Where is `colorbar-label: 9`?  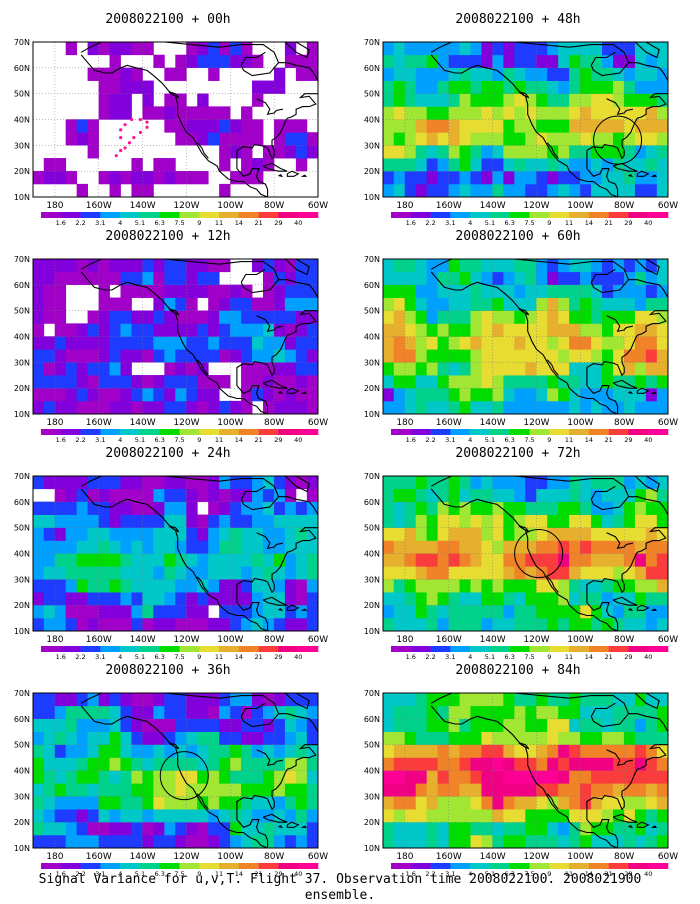 colorbar-label: 9 is located at coordinates (199, 223).